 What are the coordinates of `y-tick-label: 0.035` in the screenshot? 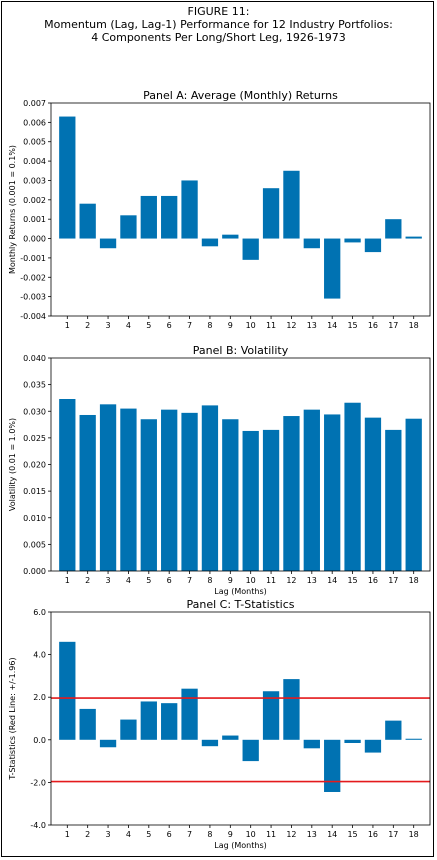 It's located at (34, 385).